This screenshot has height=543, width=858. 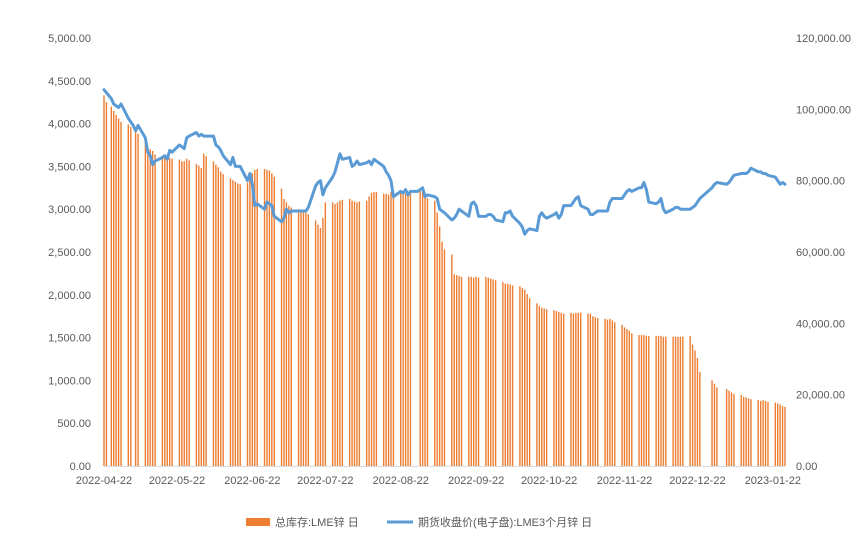 What do you see at coordinates (820, 396) in the screenshot?
I see `right-axis-tick-label: 20,000.00` at bounding box center [820, 396].